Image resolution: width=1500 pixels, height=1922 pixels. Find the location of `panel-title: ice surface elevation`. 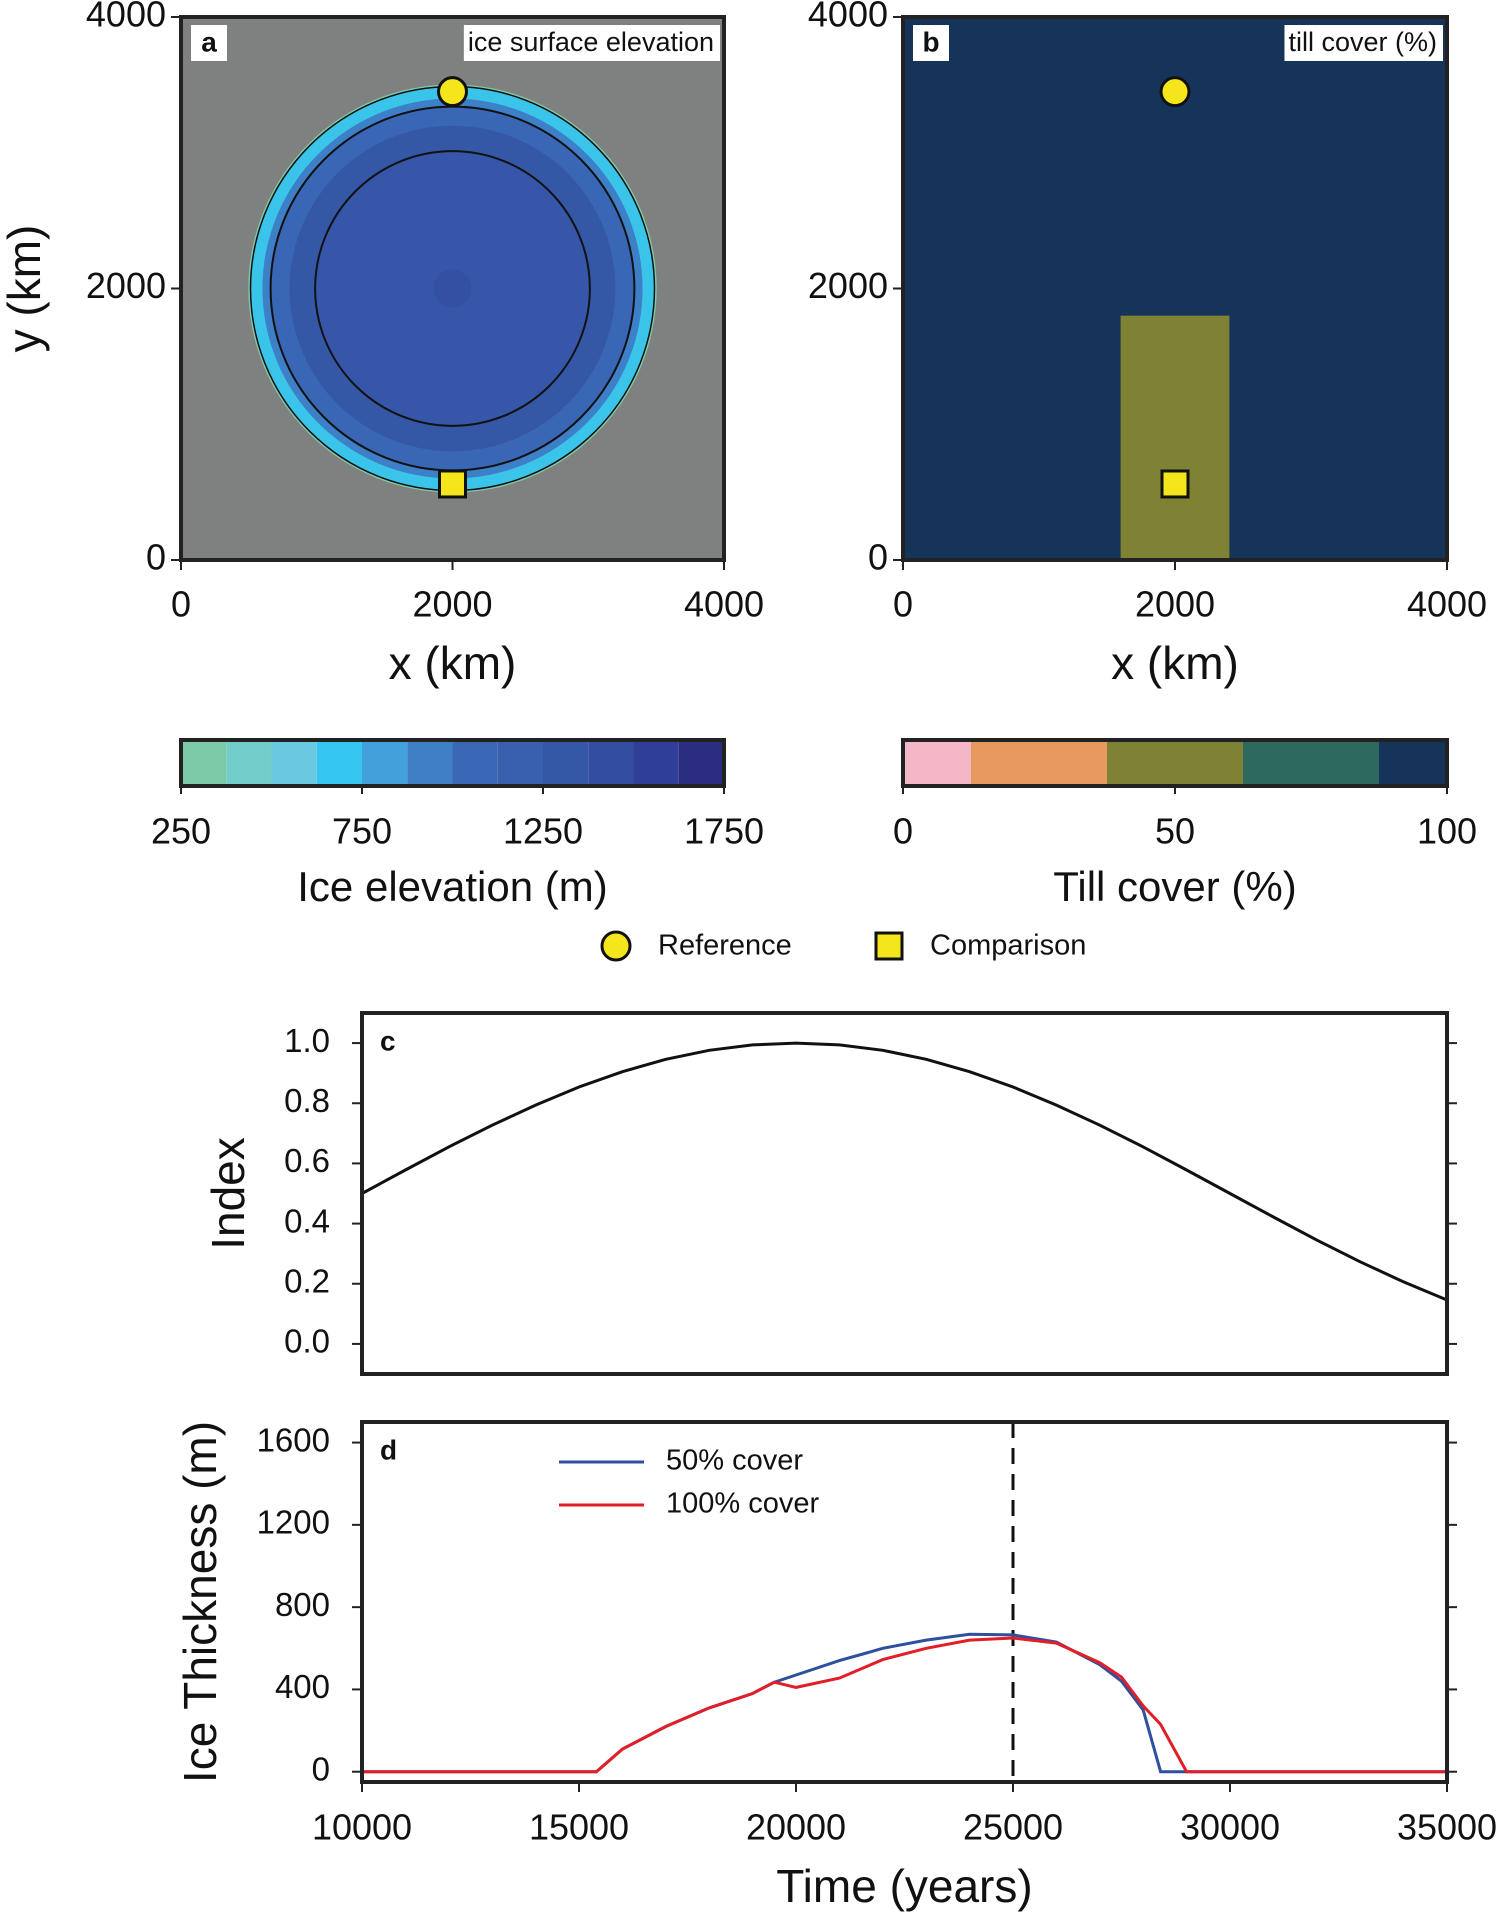

panel-title: ice surface elevation is located at coordinates (591, 42).